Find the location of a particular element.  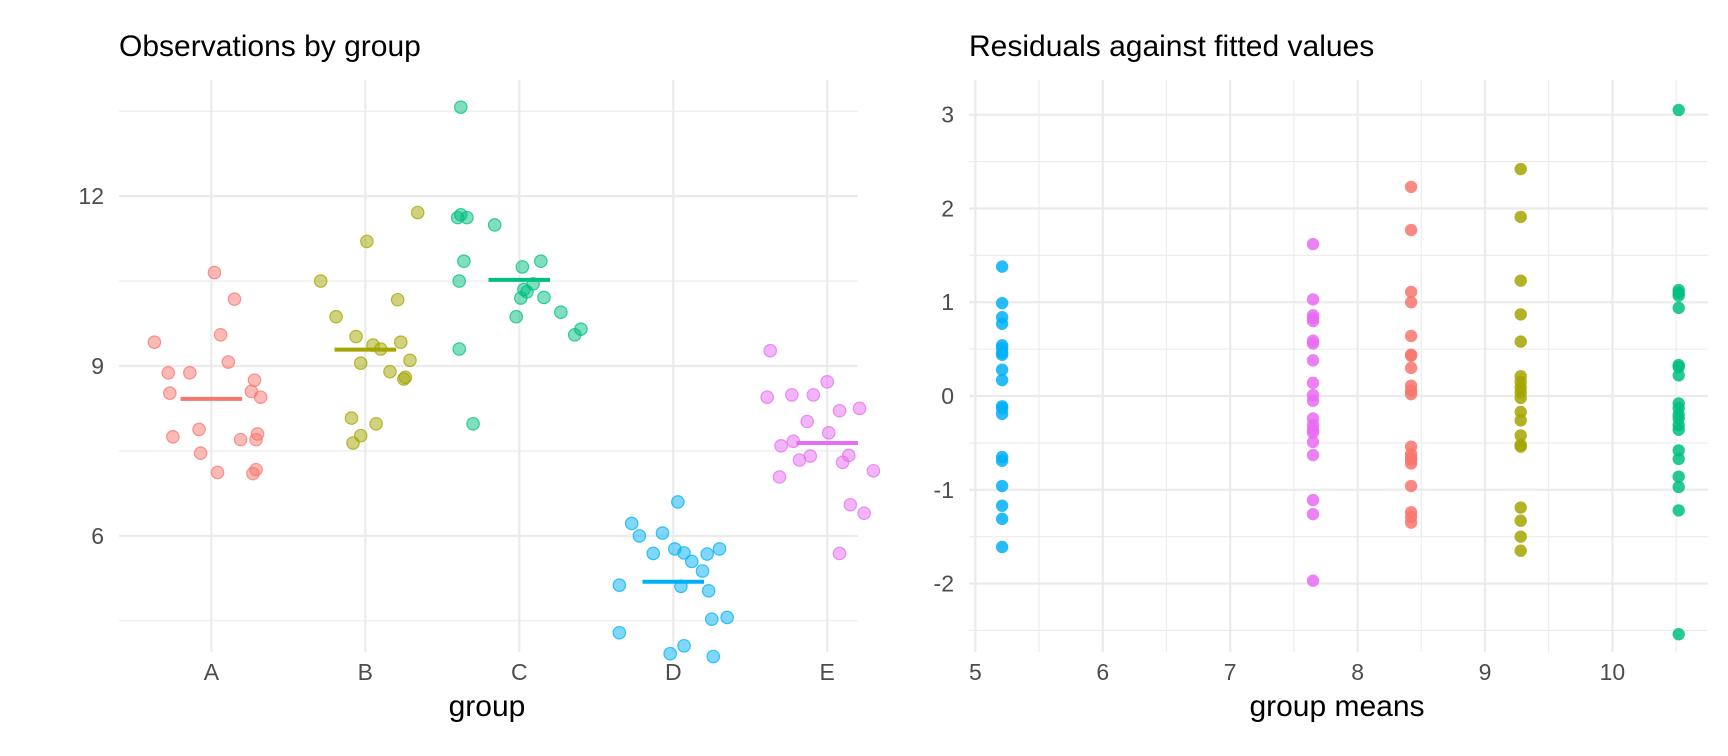

right-y-tick-label: 3 is located at coordinates (947, 115).